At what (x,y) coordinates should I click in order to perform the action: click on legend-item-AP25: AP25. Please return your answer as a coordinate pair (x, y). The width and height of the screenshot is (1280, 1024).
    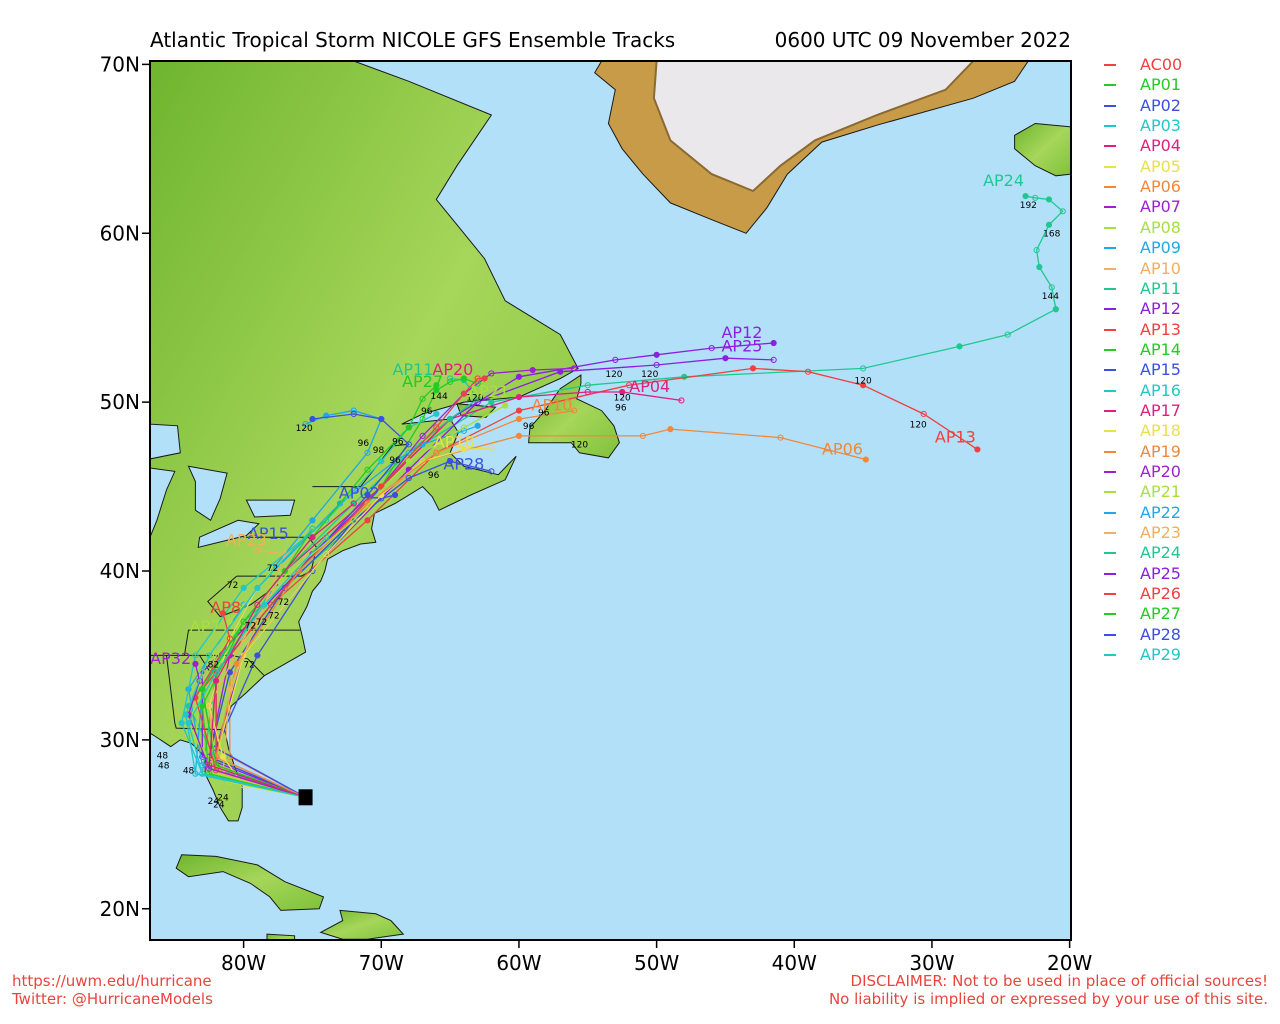
    Looking at the image, I should click on (1189, 574).